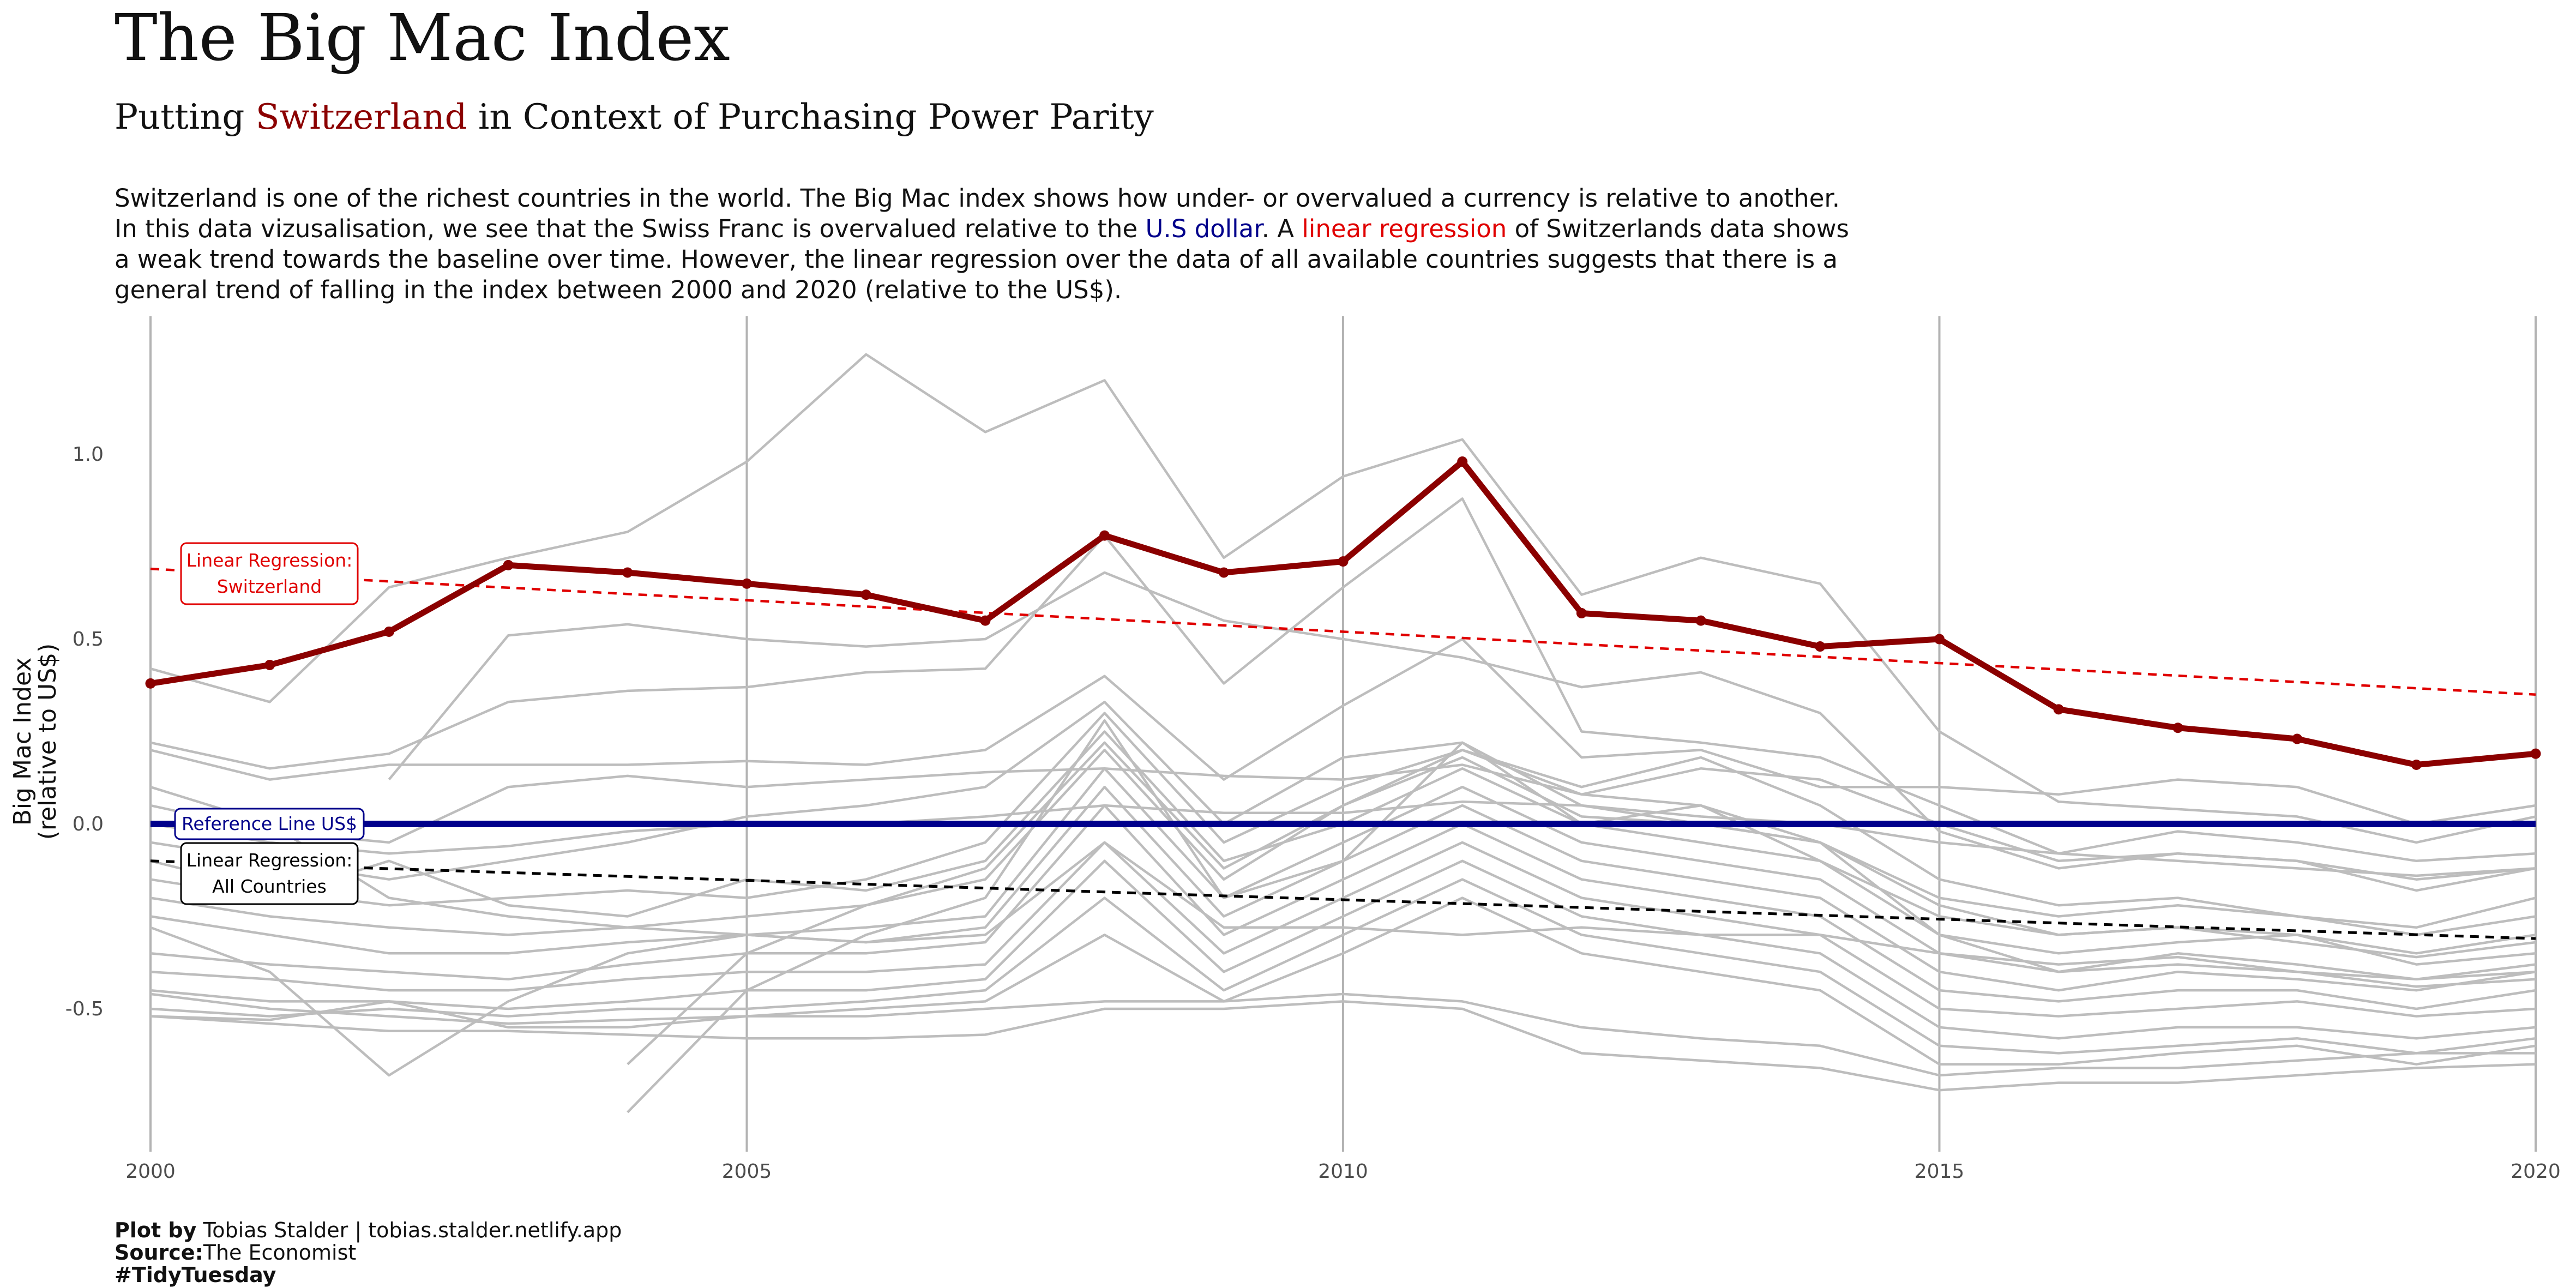  What do you see at coordinates (269, 886) in the screenshot?
I see `label-regression-all-countries-text-2: All Countries` at bounding box center [269, 886].